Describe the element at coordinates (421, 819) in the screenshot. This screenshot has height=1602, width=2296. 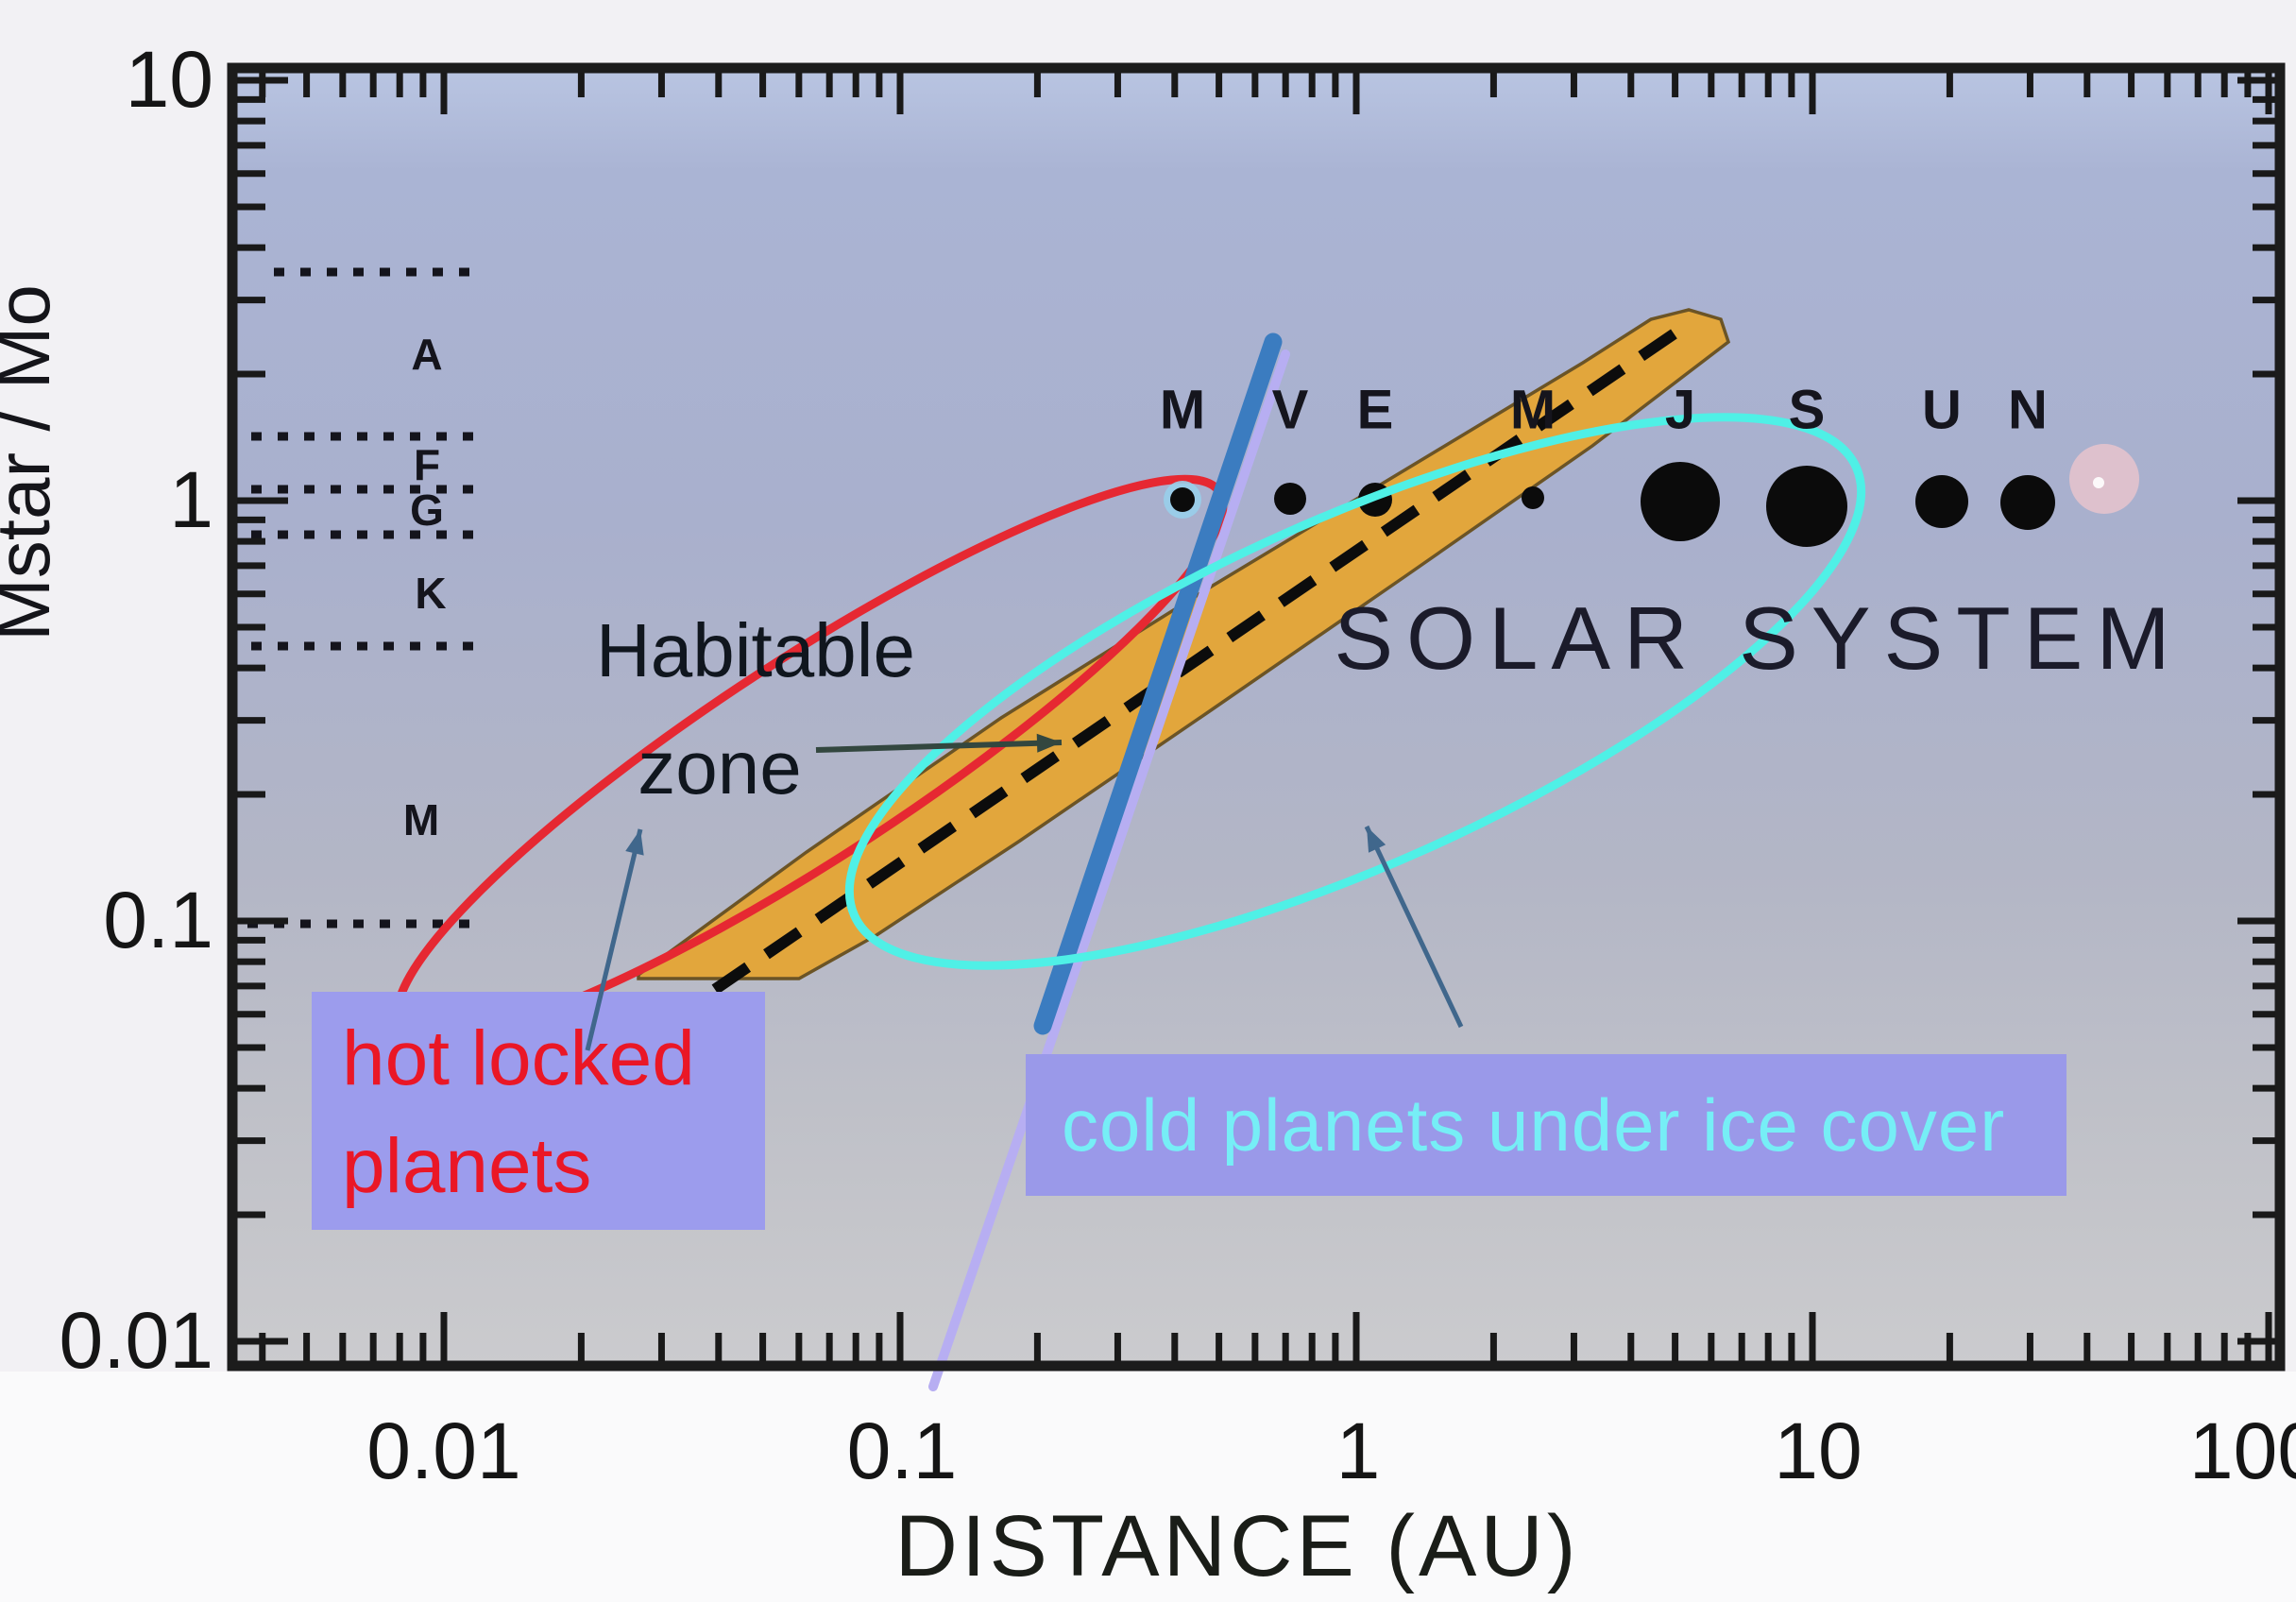
I see `spectral-class-label-M: M` at that location.